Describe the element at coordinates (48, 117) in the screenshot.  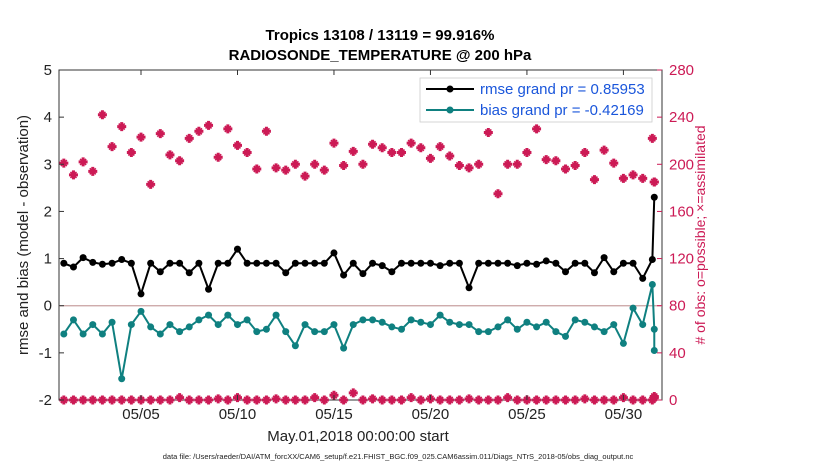
I see `y-tick-label-left: 4` at that location.